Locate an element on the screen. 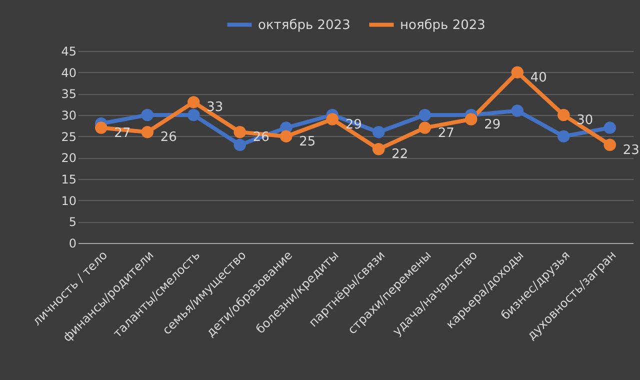 The width and height of the screenshot is (640, 380). data-label: 27 is located at coordinates (446, 133).